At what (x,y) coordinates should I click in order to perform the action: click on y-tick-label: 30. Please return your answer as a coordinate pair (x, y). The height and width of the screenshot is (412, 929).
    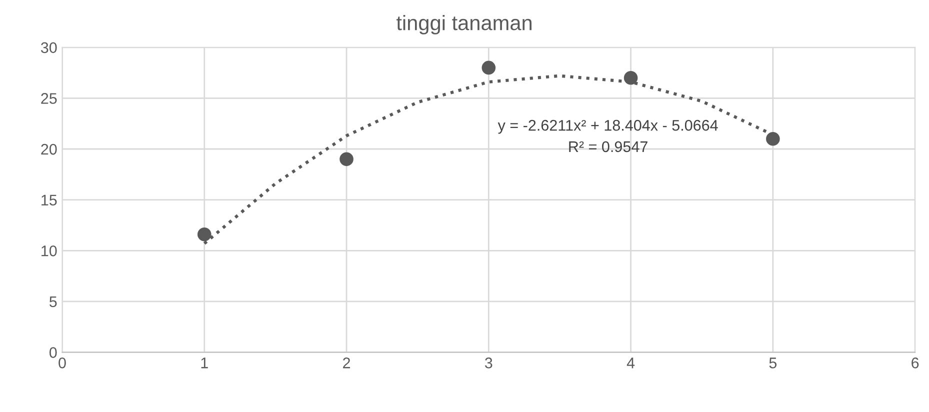
    Looking at the image, I should click on (48, 48).